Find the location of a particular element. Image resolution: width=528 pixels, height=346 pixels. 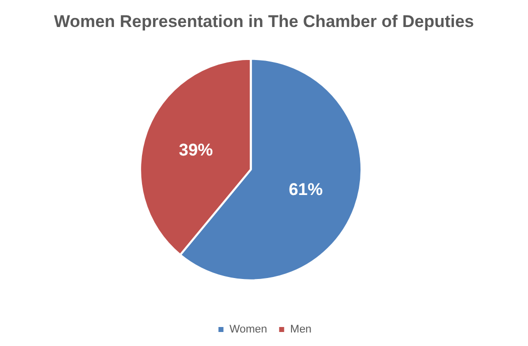

legend-label: Men is located at coordinates (301, 330).